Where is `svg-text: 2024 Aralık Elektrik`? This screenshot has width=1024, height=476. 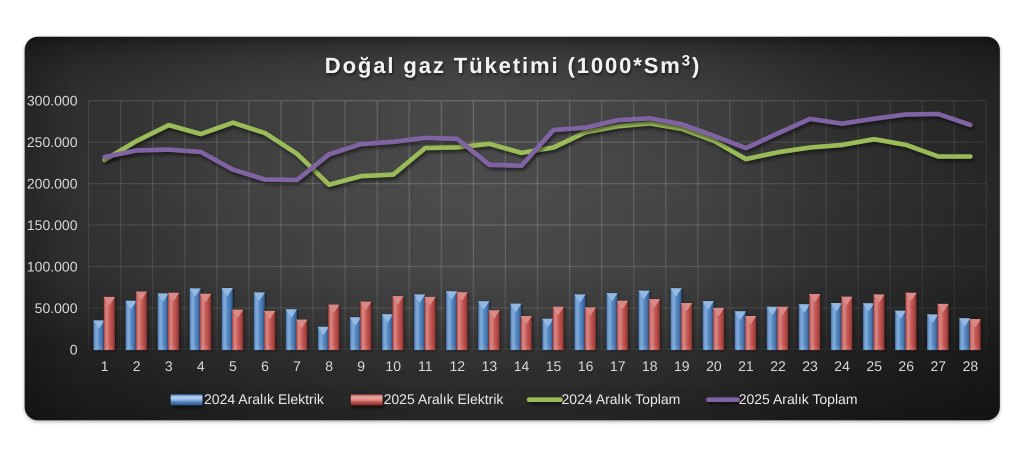 svg-text: 2024 Aralık Elektrik is located at coordinates (264, 399).